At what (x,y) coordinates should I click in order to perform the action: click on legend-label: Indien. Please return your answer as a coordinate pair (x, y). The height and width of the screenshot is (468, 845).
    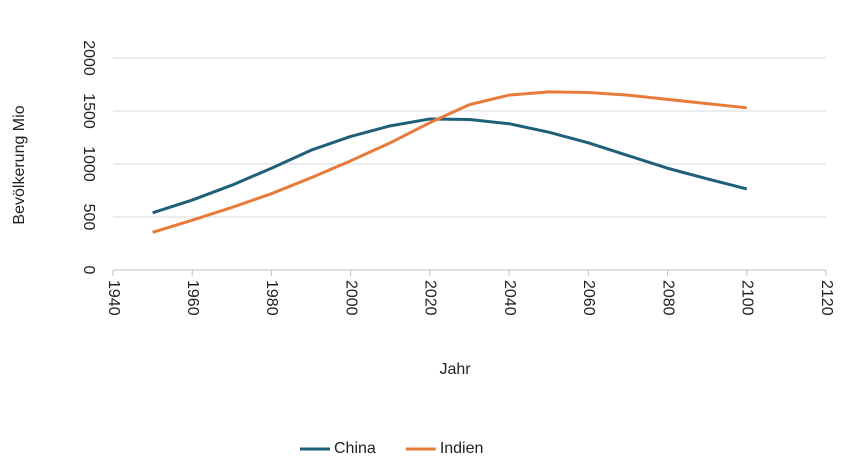
    Looking at the image, I should click on (462, 448).